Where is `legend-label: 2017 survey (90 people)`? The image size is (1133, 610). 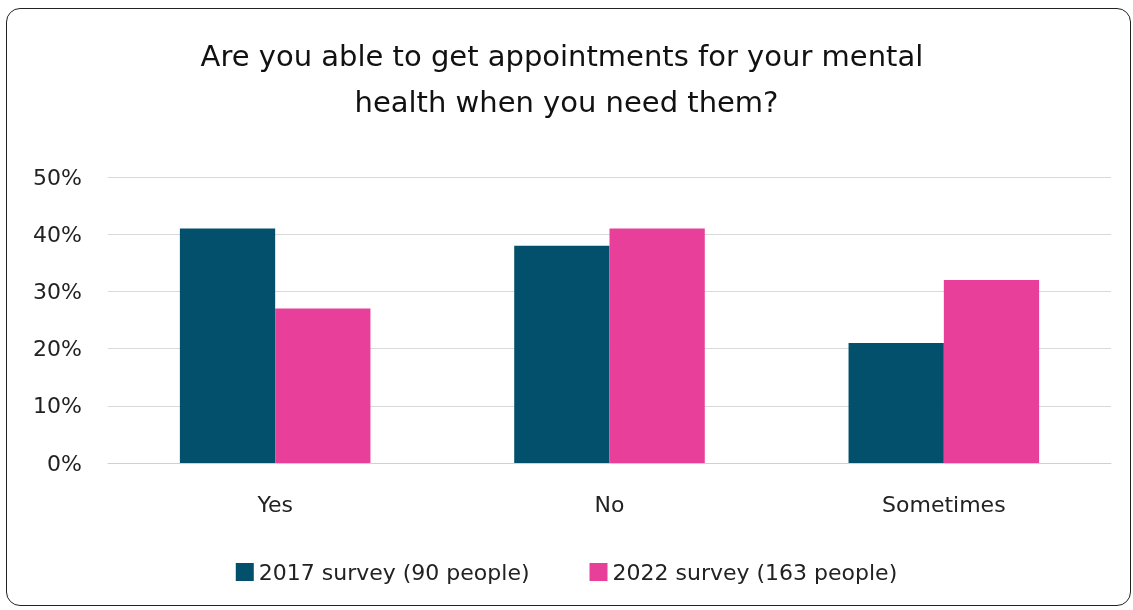
legend-label: 2017 survey (90 people) is located at coordinates (394, 572).